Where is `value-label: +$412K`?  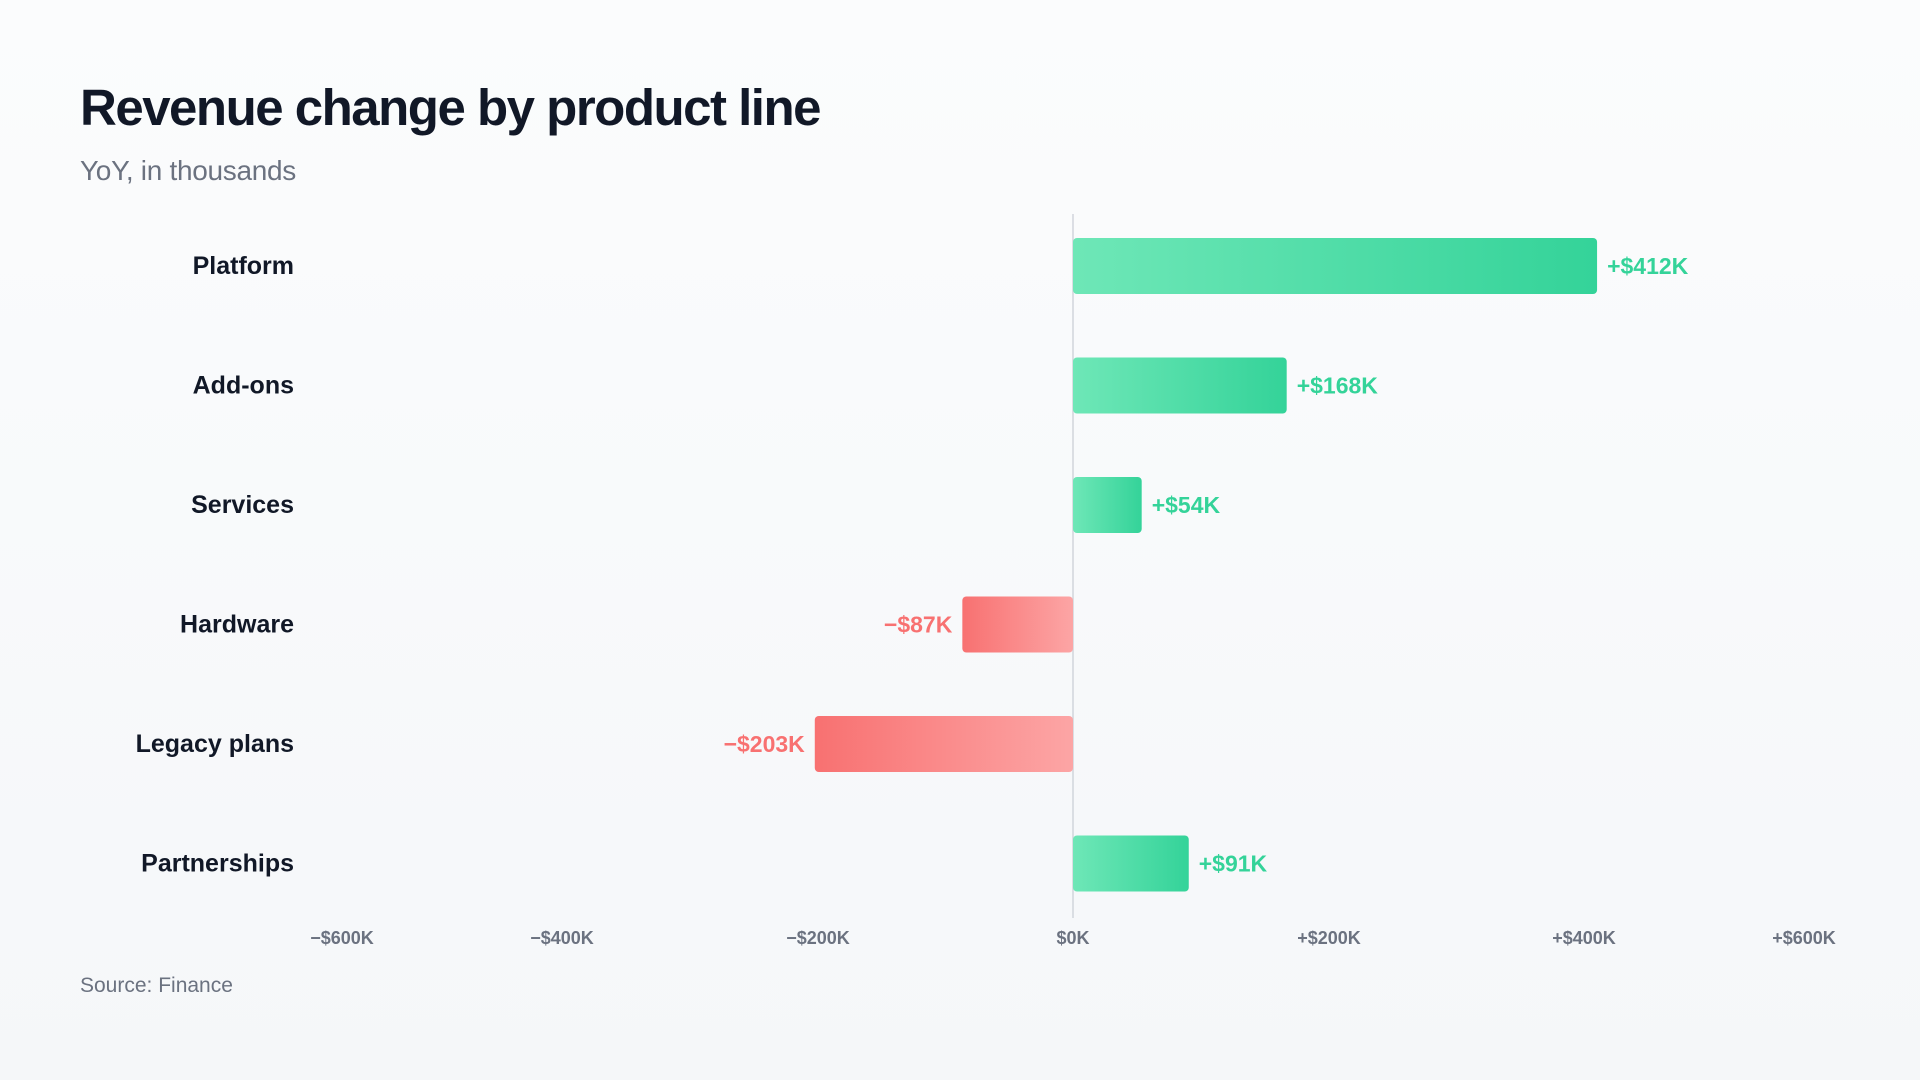
value-label: +$412K is located at coordinates (1648, 266).